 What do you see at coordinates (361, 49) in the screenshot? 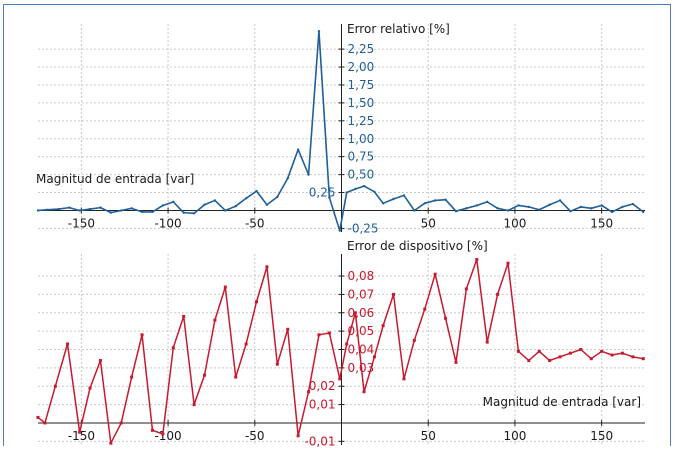
I see `top-y-tick-label: 2,25` at bounding box center [361, 49].